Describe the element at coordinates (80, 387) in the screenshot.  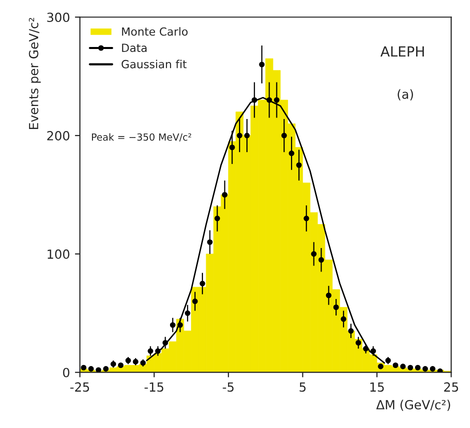
I see `x-tick-label: -25` at that location.